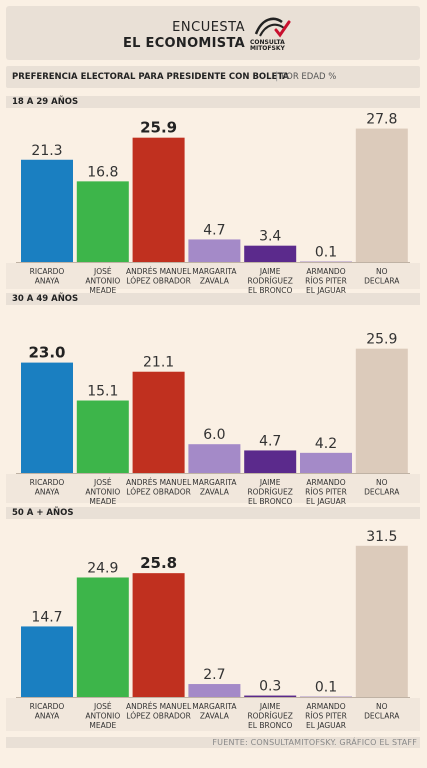 The image size is (427, 768). What do you see at coordinates (381, 537) in the screenshot?
I see `value-label-no-declara: 31.5` at bounding box center [381, 537].